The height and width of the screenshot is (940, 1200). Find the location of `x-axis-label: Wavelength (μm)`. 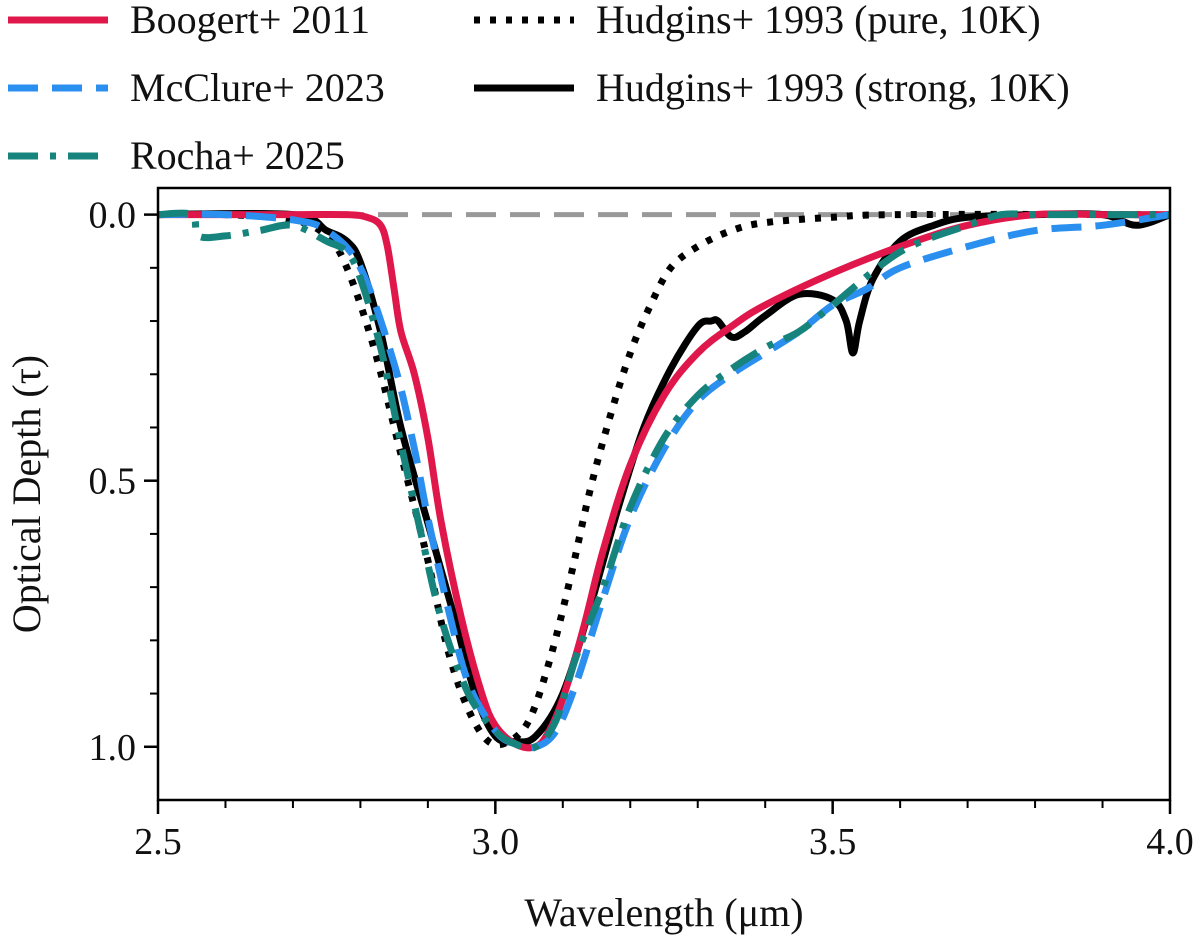

x-axis-label: Wavelength (μm) is located at coordinates (663, 912).